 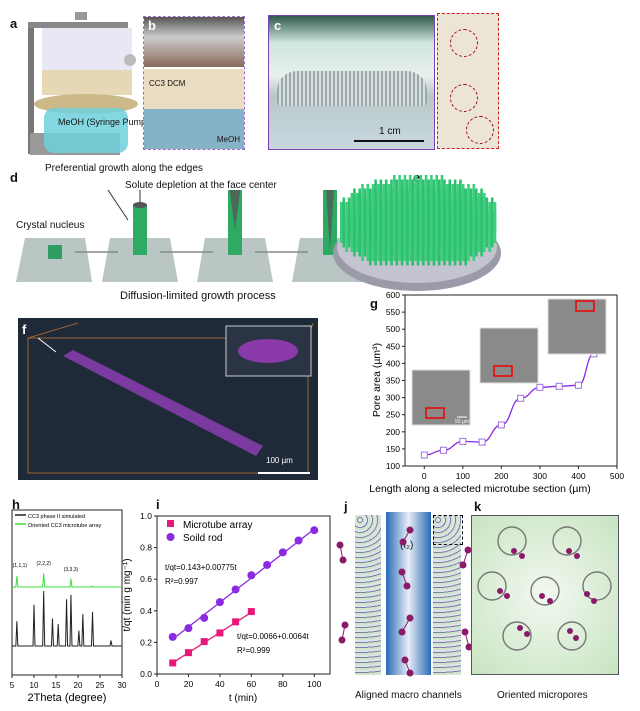 What do you see at coordinates (501, 476) in the screenshot?
I see `x-tick-label: 200` at bounding box center [501, 476].